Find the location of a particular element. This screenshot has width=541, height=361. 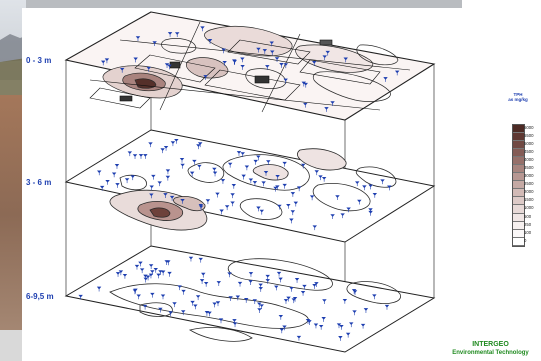

legend-label: 2500 is located at coordinates (529, 184).